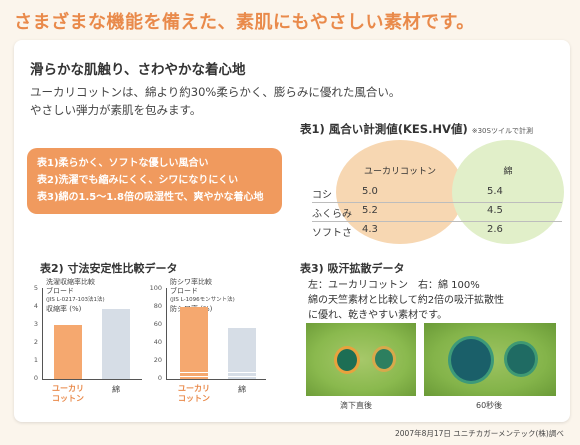 The image size is (580, 445). What do you see at coordinates (347, 360) in the screenshot?
I see `droplet-spot-left` at bounding box center [347, 360].